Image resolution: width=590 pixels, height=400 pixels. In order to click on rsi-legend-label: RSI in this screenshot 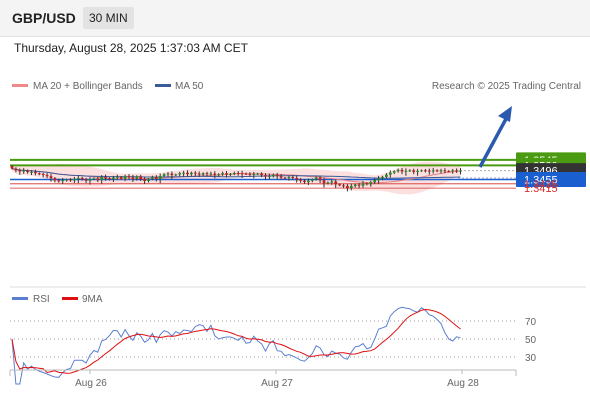, I will do `click(41, 299)`.